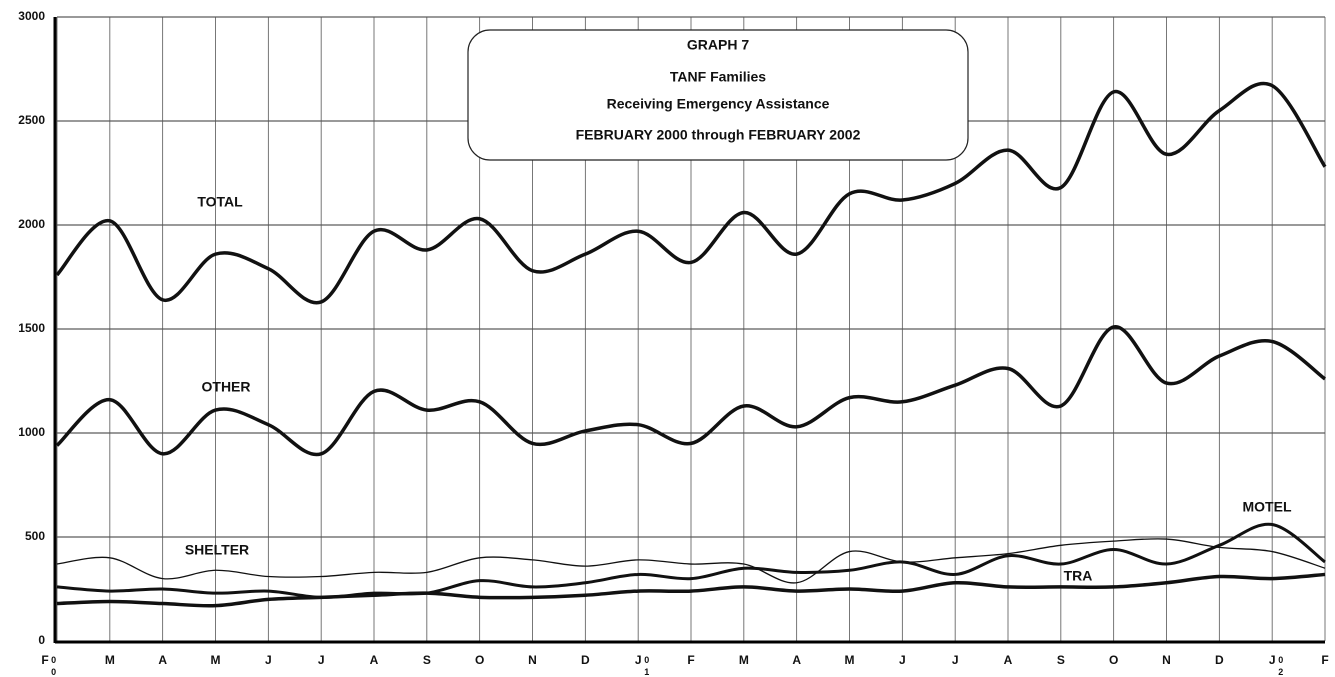  What do you see at coordinates (718, 77) in the screenshot?
I see `chart-title: TANF Families` at bounding box center [718, 77].